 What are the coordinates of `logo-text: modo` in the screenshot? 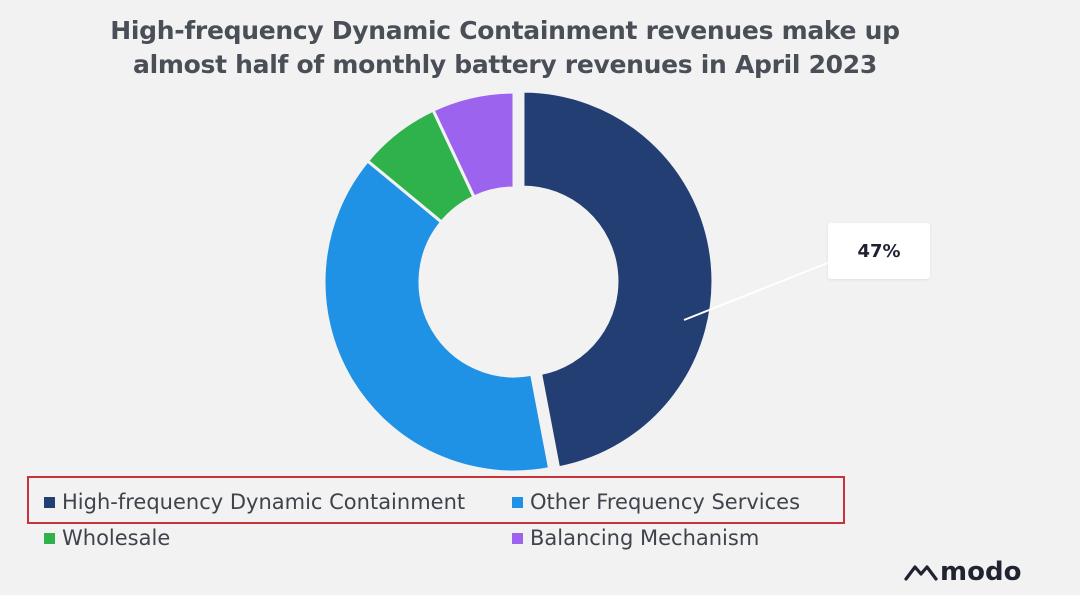 It's located at (981, 572).